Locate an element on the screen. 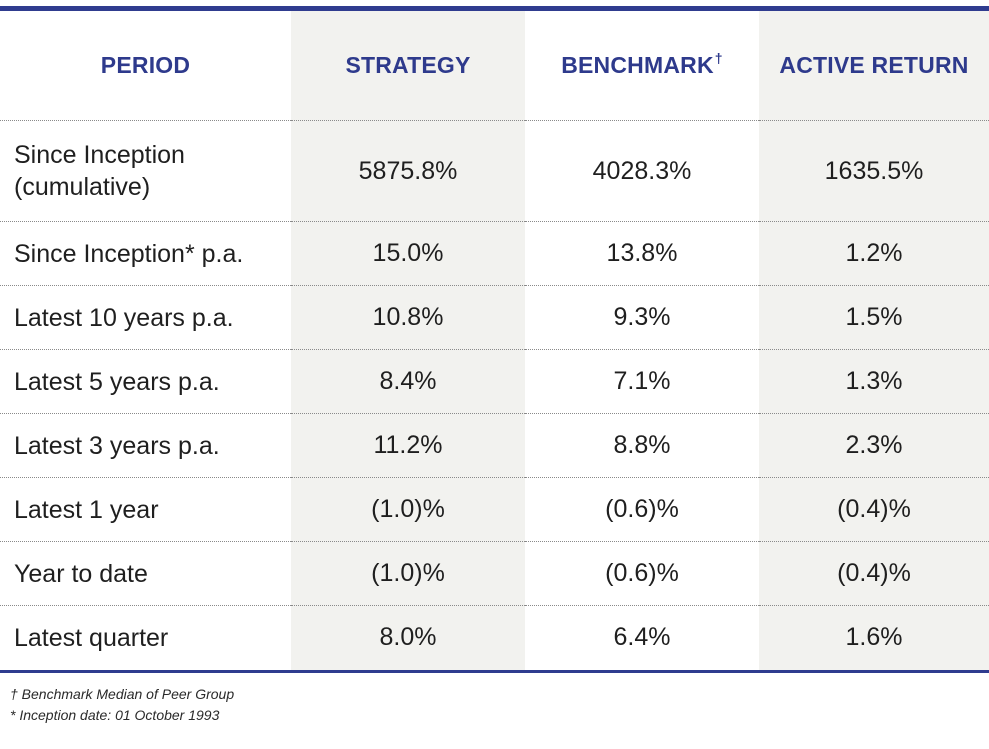 The image size is (989, 749). row-period: Latest 5 years p.a. is located at coordinates (145, 381).